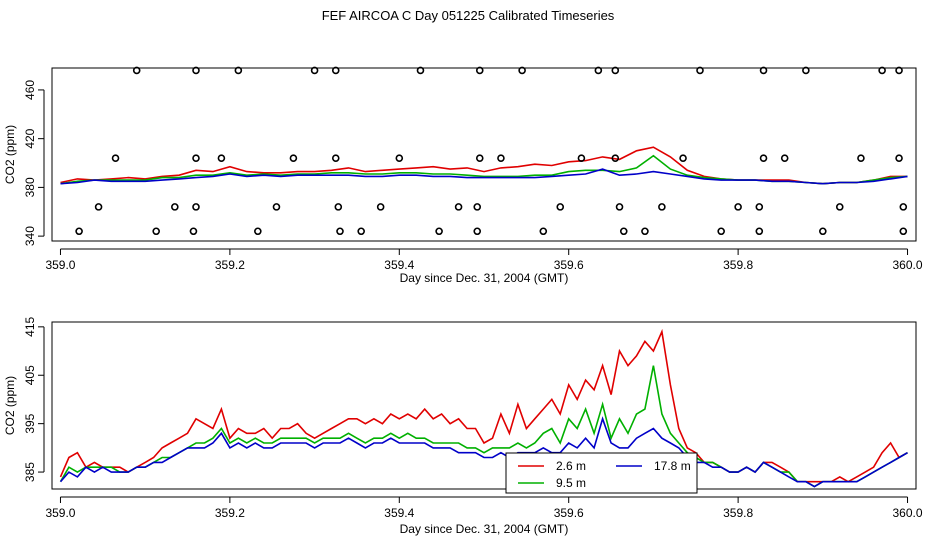 The image size is (936, 540). What do you see at coordinates (908, 513) in the screenshot?
I see `bottom-x-tick-label: 360.0` at bounding box center [908, 513].